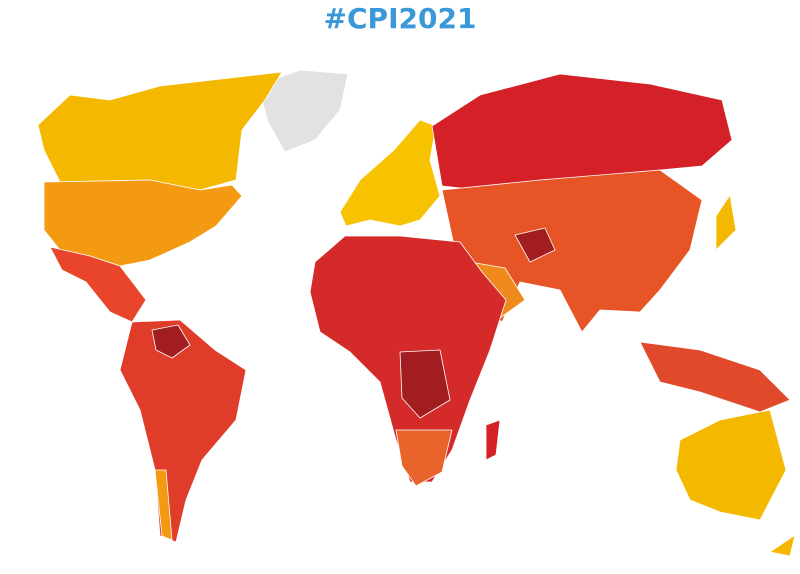 This screenshot has height=574, width=800. Describe the element at coordinates (303, 111) in the screenshot. I see `greenland` at that location.